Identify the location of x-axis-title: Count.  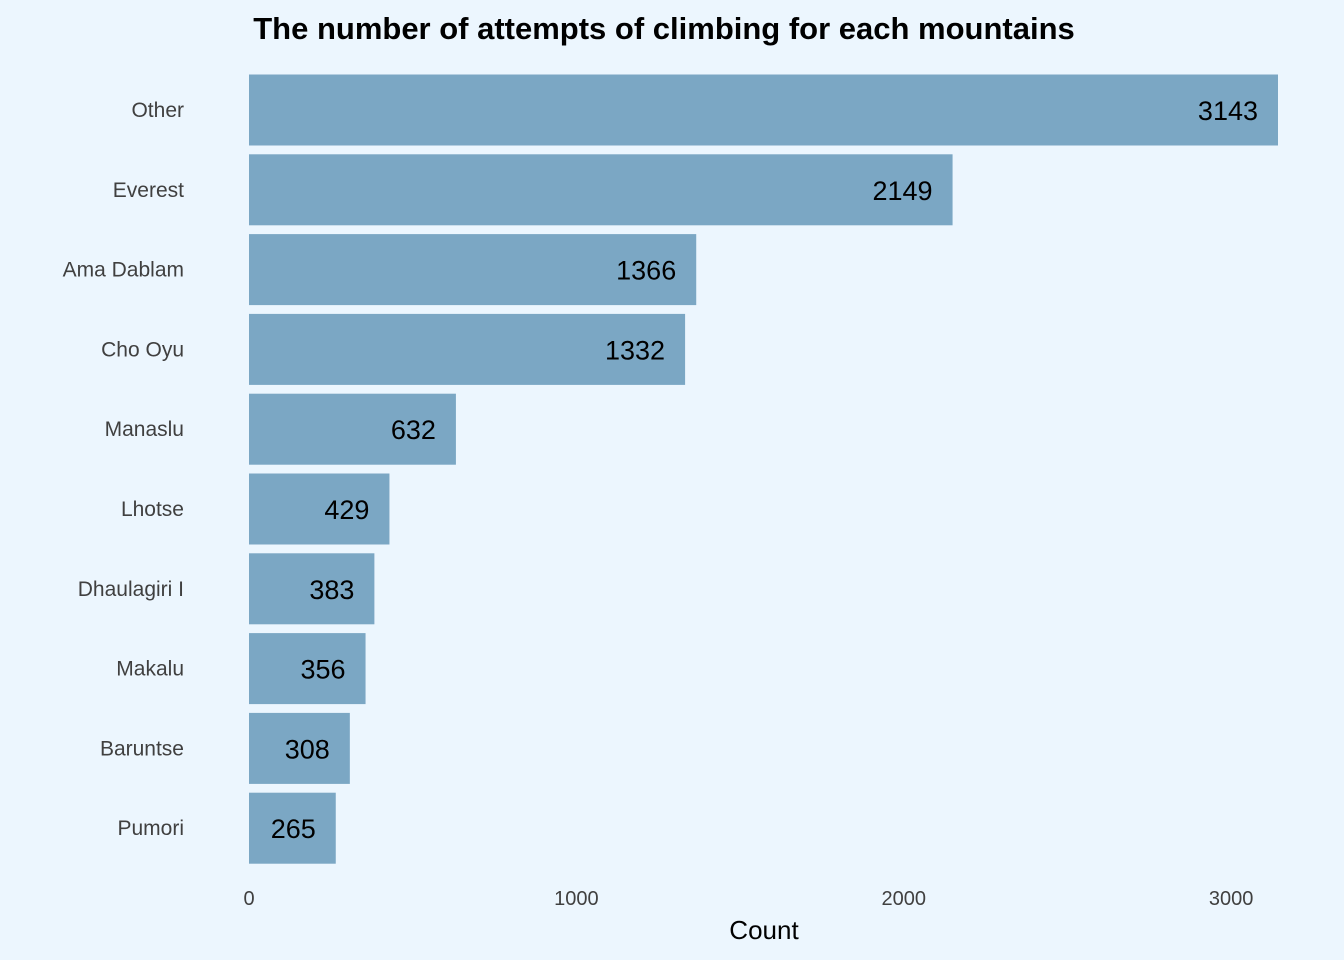
(764, 930).